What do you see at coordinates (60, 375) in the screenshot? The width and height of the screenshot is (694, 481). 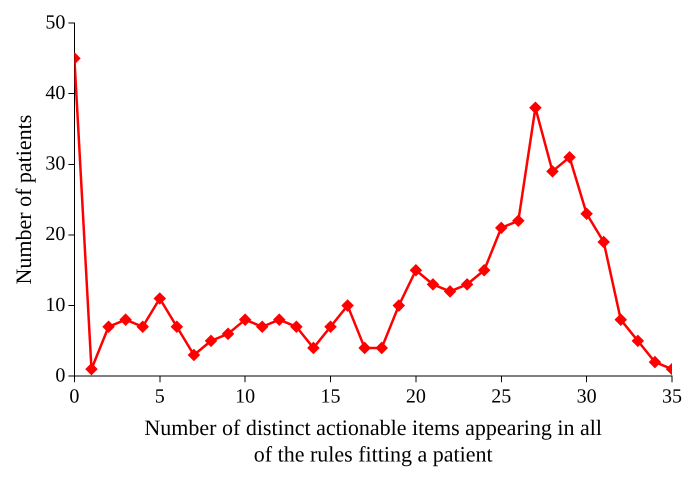 I see `y-tick-label: 0` at bounding box center [60, 375].